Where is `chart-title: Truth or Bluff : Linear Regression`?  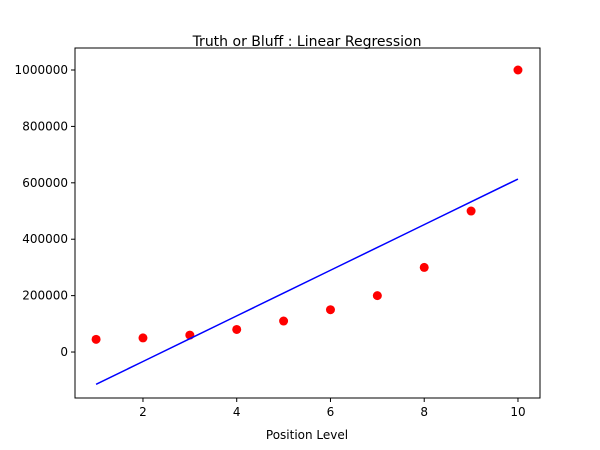 chart-title: Truth or Bluff : Linear Regression is located at coordinates (307, 42).